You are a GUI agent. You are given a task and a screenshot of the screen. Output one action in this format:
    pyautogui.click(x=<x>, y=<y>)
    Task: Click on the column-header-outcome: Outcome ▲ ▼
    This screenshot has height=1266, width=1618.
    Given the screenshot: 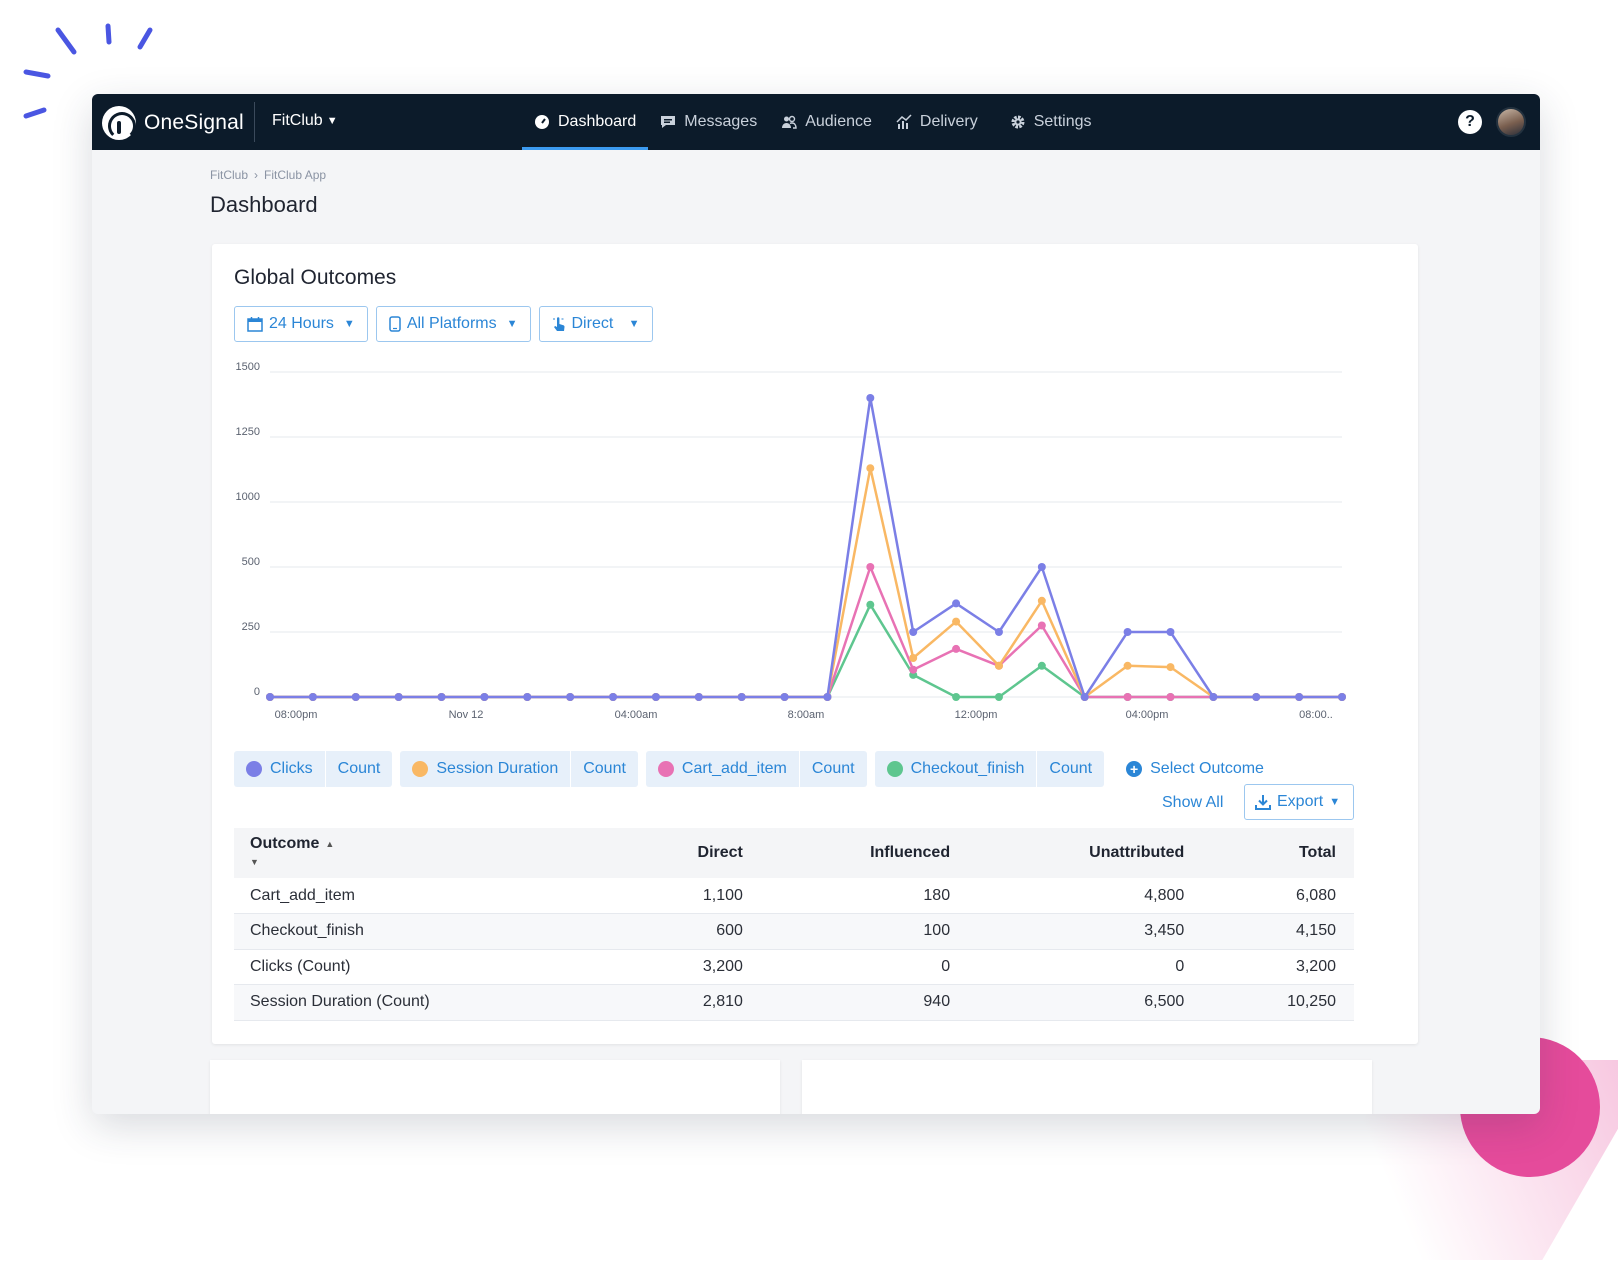 What is the action you would take?
    pyautogui.click(x=425, y=853)
    